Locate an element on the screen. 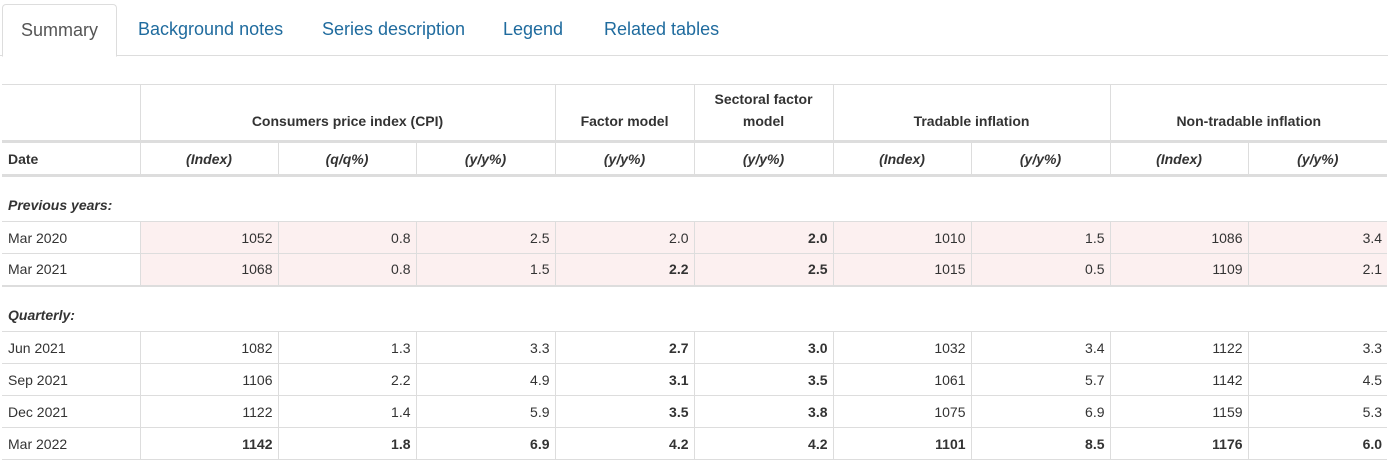 The height and width of the screenshot is (469, 1392). group-header-cpi: Consumers price index (CPI) is located at coordinates (348, 113).